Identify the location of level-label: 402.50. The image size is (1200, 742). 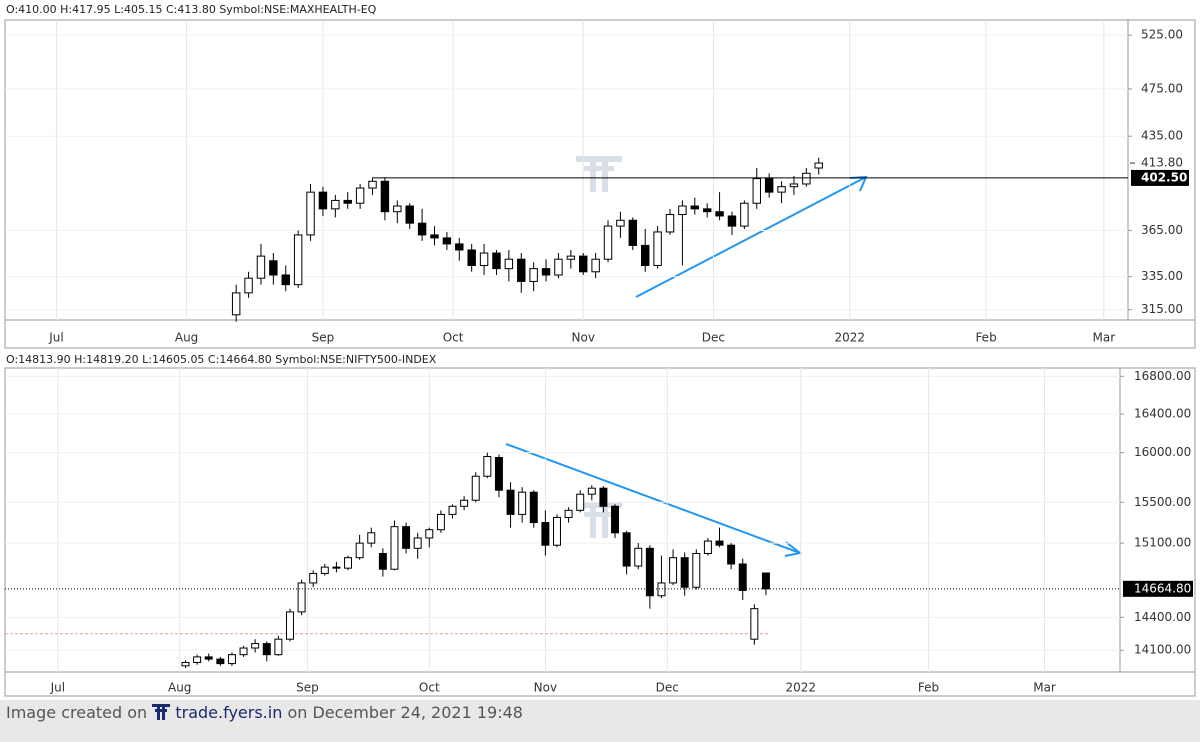
(1164, 177).